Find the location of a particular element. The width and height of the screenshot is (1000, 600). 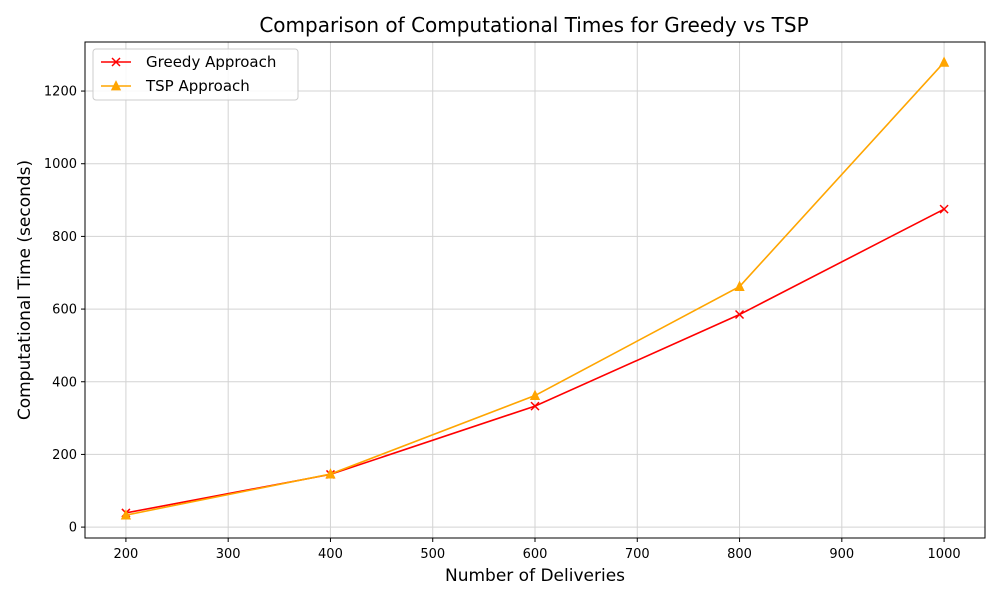

x-tick-label: 300 is located at coordinates (228, 554).